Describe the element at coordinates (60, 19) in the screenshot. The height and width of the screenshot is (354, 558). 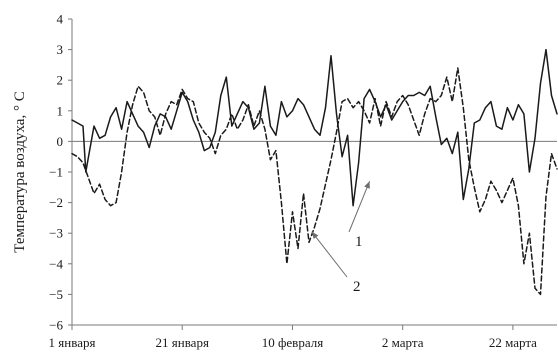
I see `y-tick-label: 4` at that location.